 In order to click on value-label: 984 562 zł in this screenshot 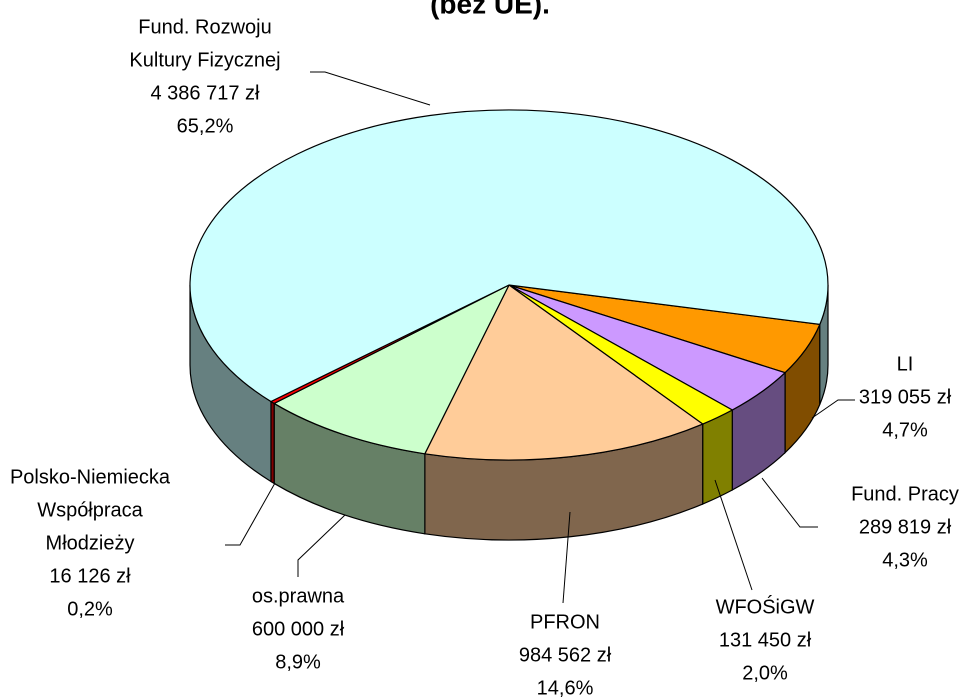, I will do `click(565, 655)`.